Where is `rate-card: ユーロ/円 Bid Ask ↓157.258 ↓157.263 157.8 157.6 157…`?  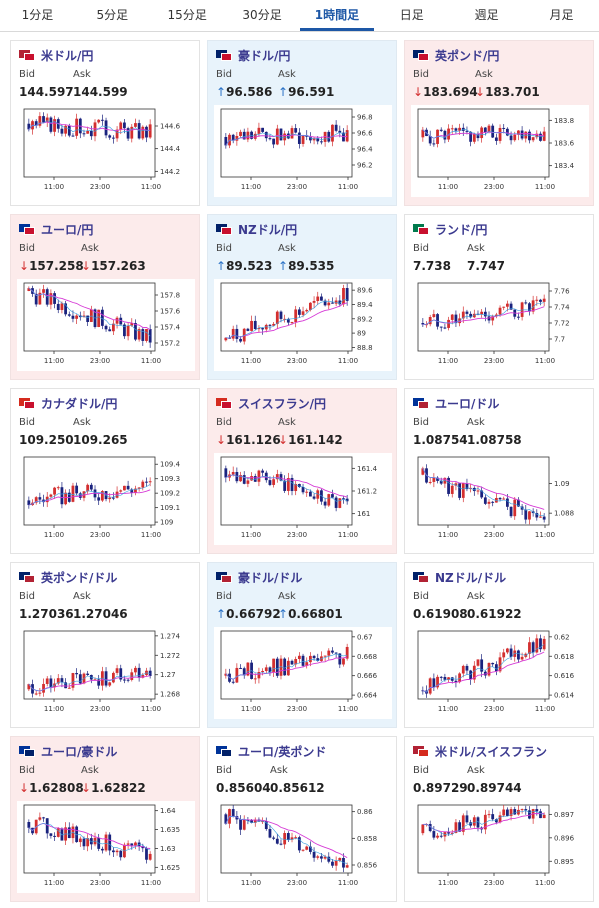 rate-card: ユーロ/円 Bid Ask ↓157.258 ↓157.263 157.8 157.6 157… is located at coordinates (105, 297).